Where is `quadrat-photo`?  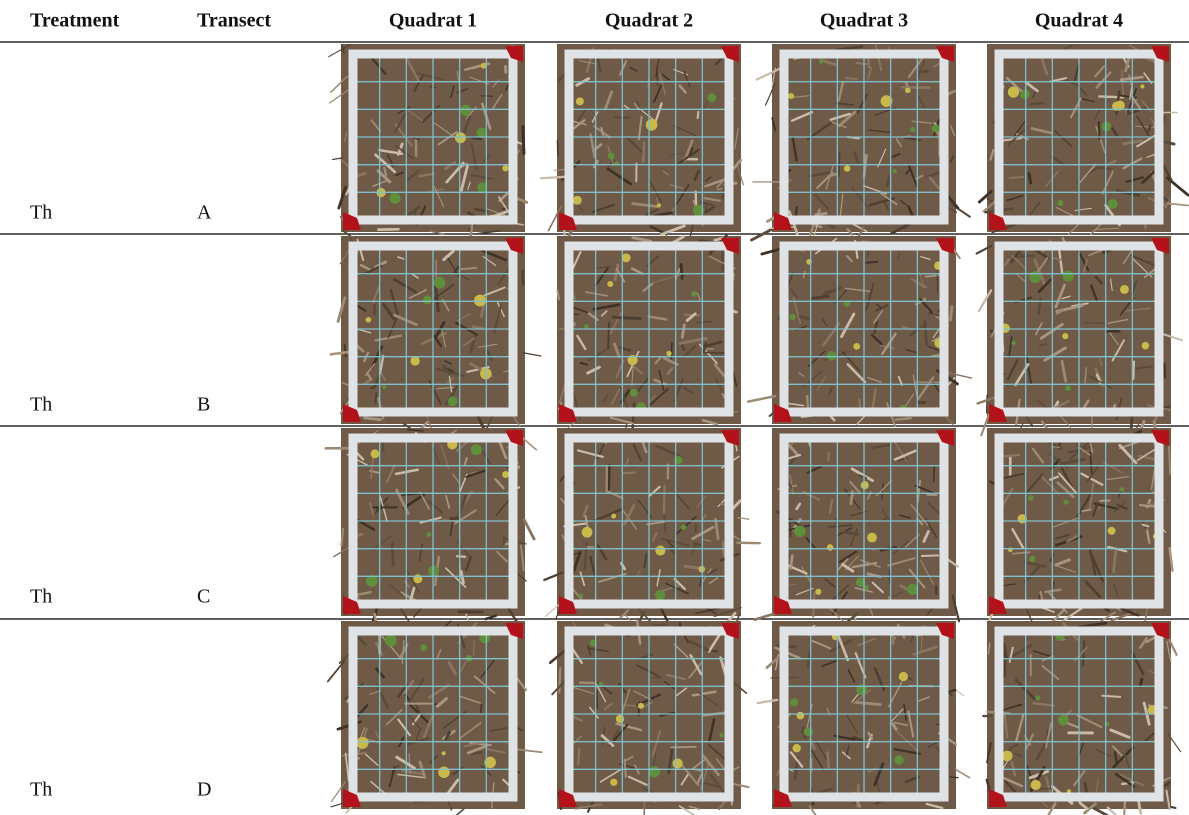
quadrat-photo is located at coordinates (1079, 342).